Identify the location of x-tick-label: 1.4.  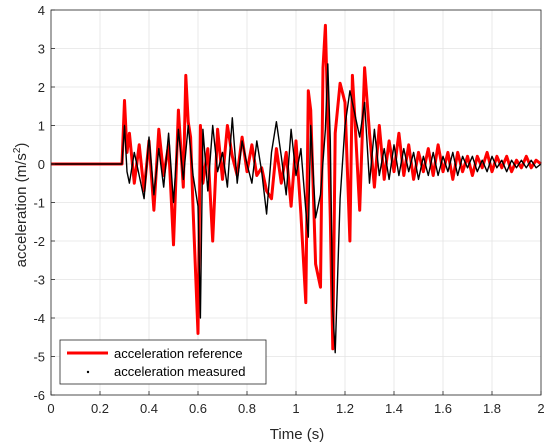
(394, 408).